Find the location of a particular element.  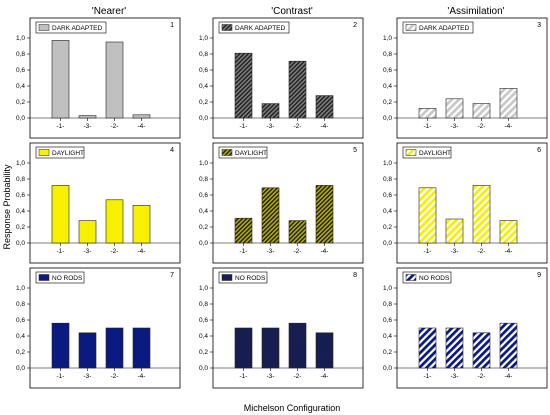

legend-label: DAYLIGHT is located at coordinates (68, 153).